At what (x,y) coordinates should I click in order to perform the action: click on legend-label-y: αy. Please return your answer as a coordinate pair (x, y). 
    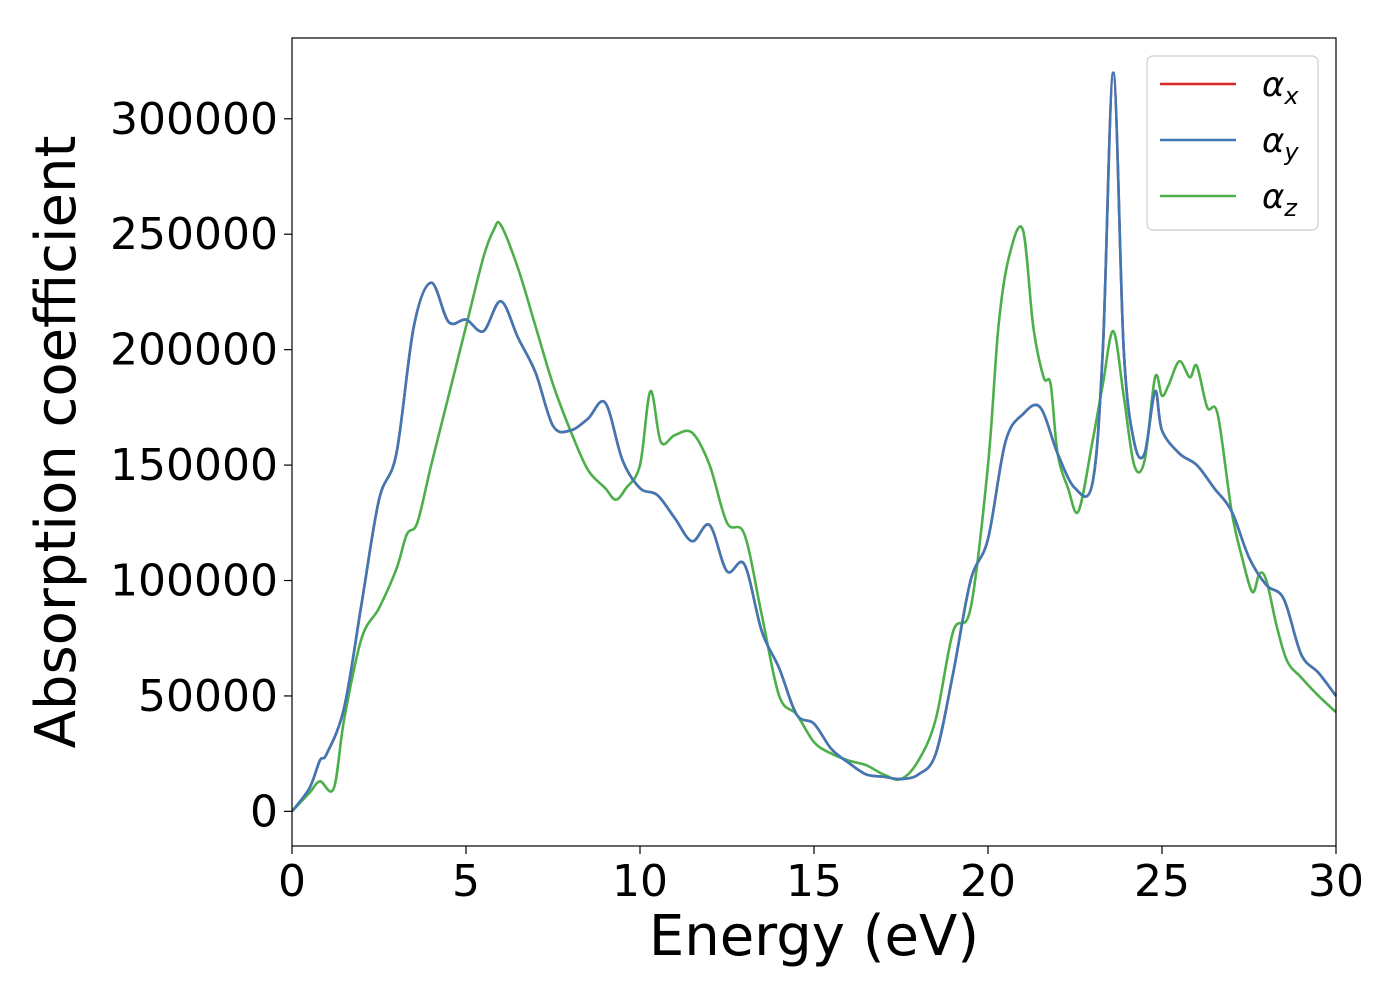
    Looking at the image, I should click on (1280, 143).